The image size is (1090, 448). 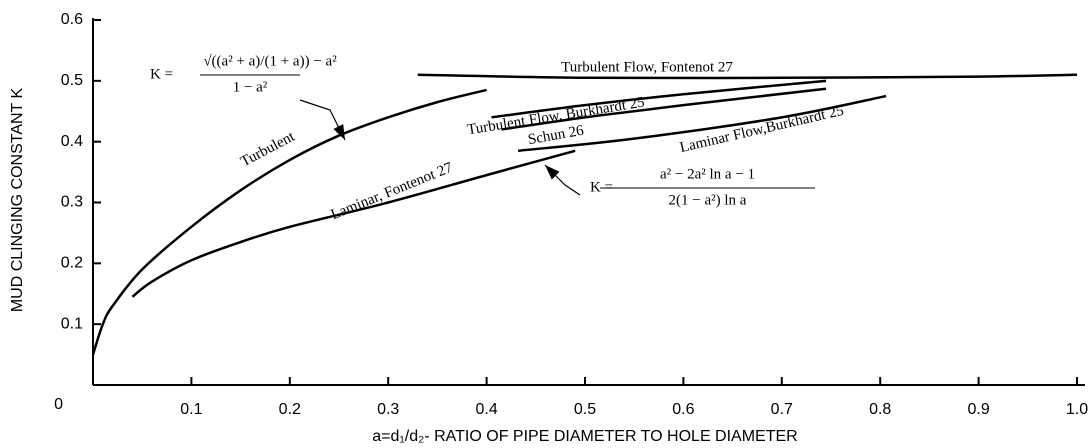 What do you see at coordinates (191, 409) in the screenshot?
I see `x-tick-label: 0.1` at bounding box center [191, 409].